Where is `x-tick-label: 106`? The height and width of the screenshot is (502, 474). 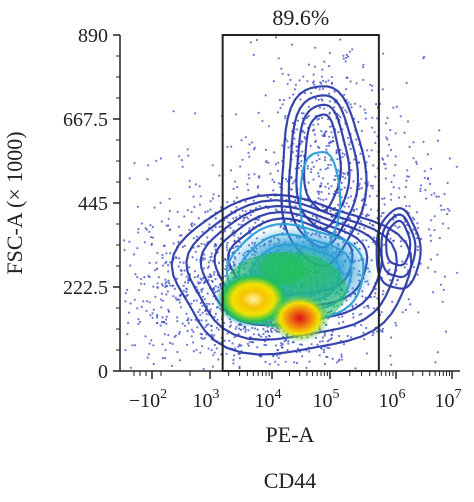 x-tick-label: 106 is located at coordinates (392, 399).